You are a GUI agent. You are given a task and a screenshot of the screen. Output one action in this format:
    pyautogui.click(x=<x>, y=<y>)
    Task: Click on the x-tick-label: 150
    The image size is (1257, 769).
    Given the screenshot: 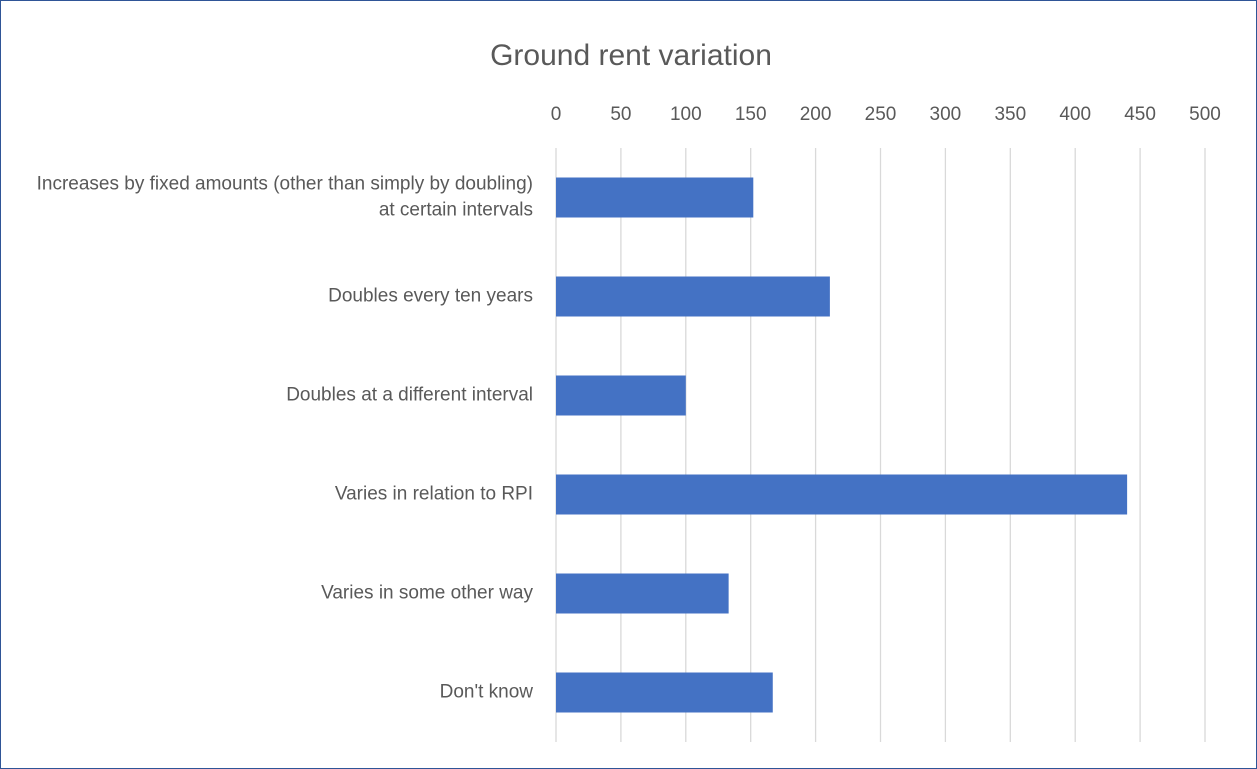 What is the action you would take?
    pyautogui.click(x=751, y=114)
    